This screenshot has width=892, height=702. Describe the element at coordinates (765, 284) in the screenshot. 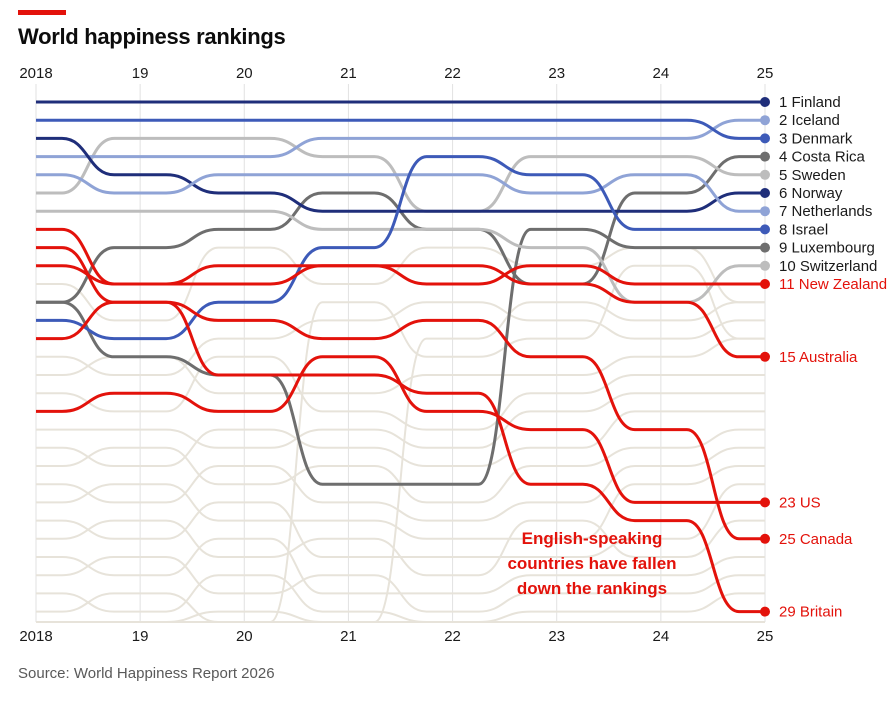

I see `end-dot-new-zealand` at that location.